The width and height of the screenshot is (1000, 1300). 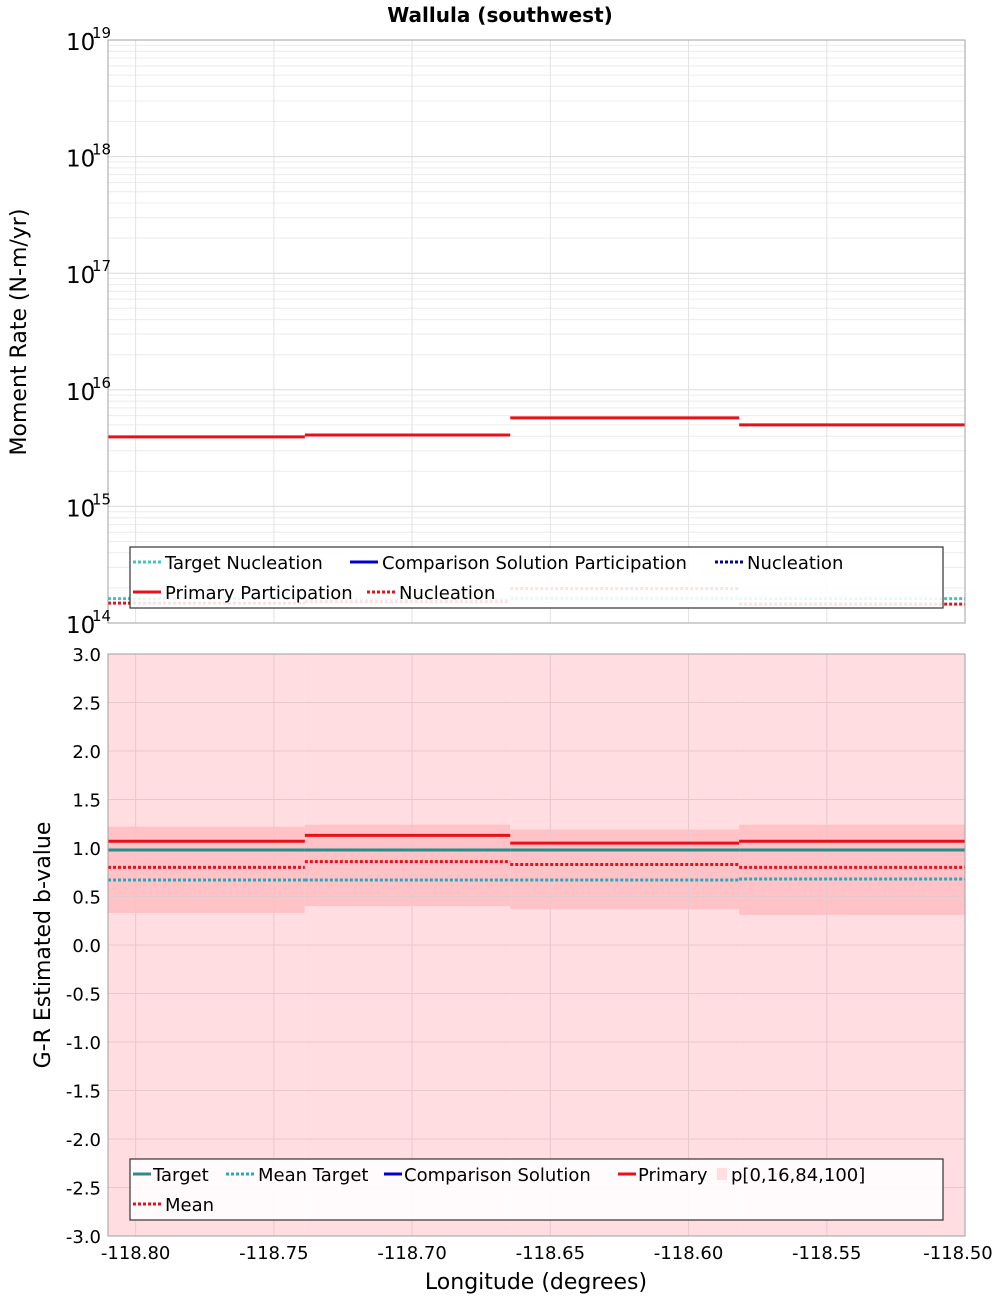 What do you see at coordinates (43, 945) in the screenshot?
I see `bottom-y-axis-label: G-R Estimated b-value` at bounding box center [43, 945].